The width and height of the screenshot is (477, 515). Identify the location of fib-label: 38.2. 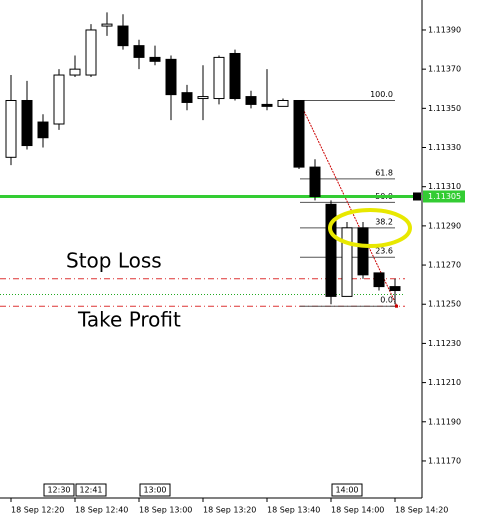
(384, 221).